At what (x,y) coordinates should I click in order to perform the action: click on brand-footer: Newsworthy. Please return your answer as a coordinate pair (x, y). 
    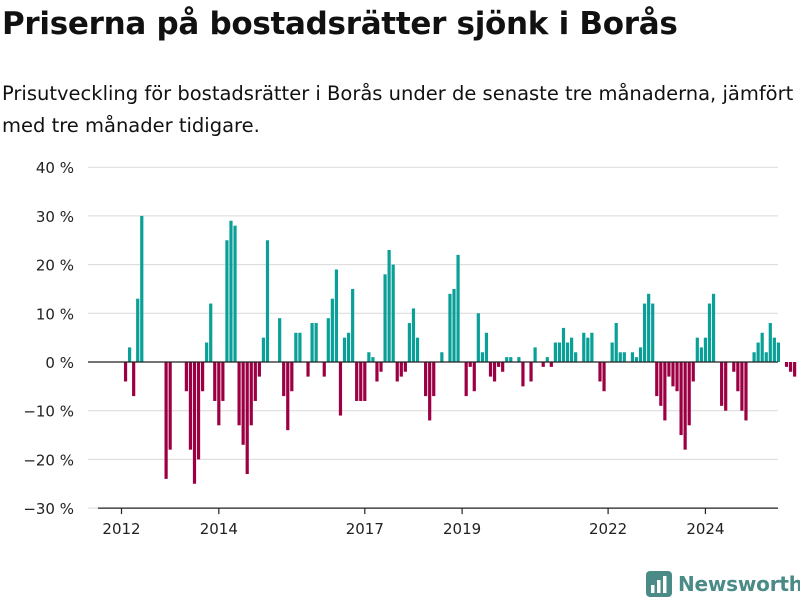
    Looking at the image, I should click on (723, 584).